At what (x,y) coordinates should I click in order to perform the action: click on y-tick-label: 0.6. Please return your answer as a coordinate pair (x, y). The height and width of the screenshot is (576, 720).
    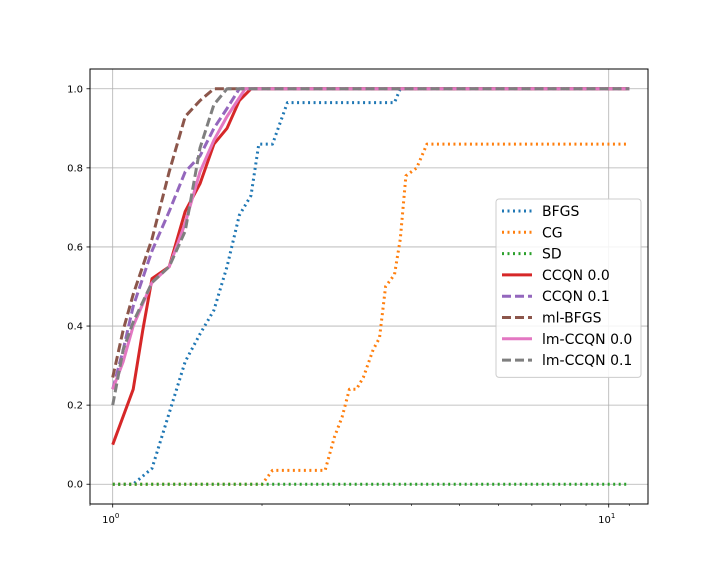
    Looking at the image, I should click on (75, 247).